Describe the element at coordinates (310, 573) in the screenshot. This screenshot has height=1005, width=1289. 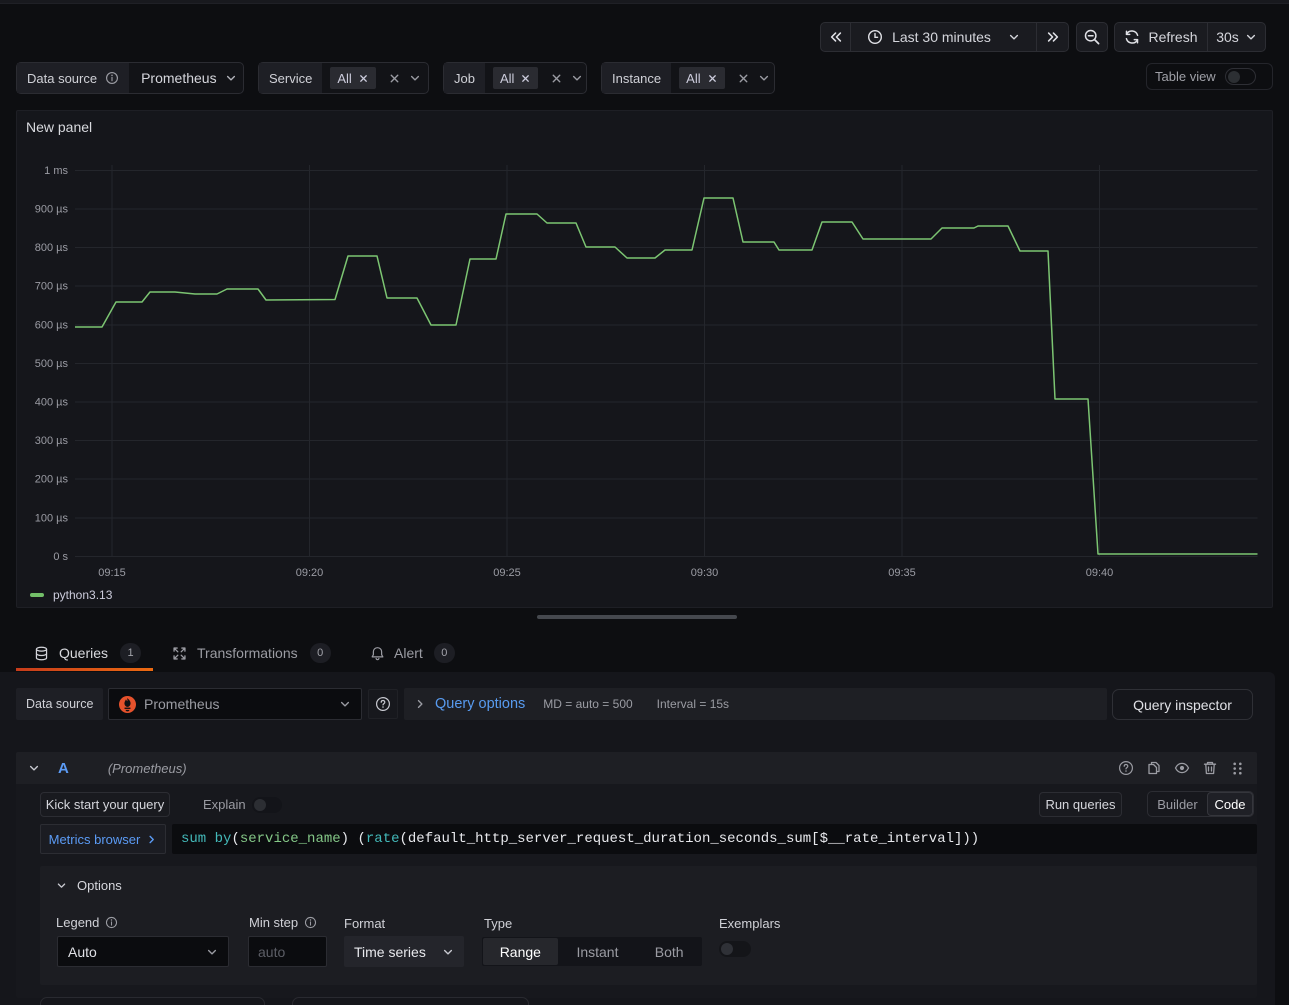
I see `svg-text: 09:20` at that location.